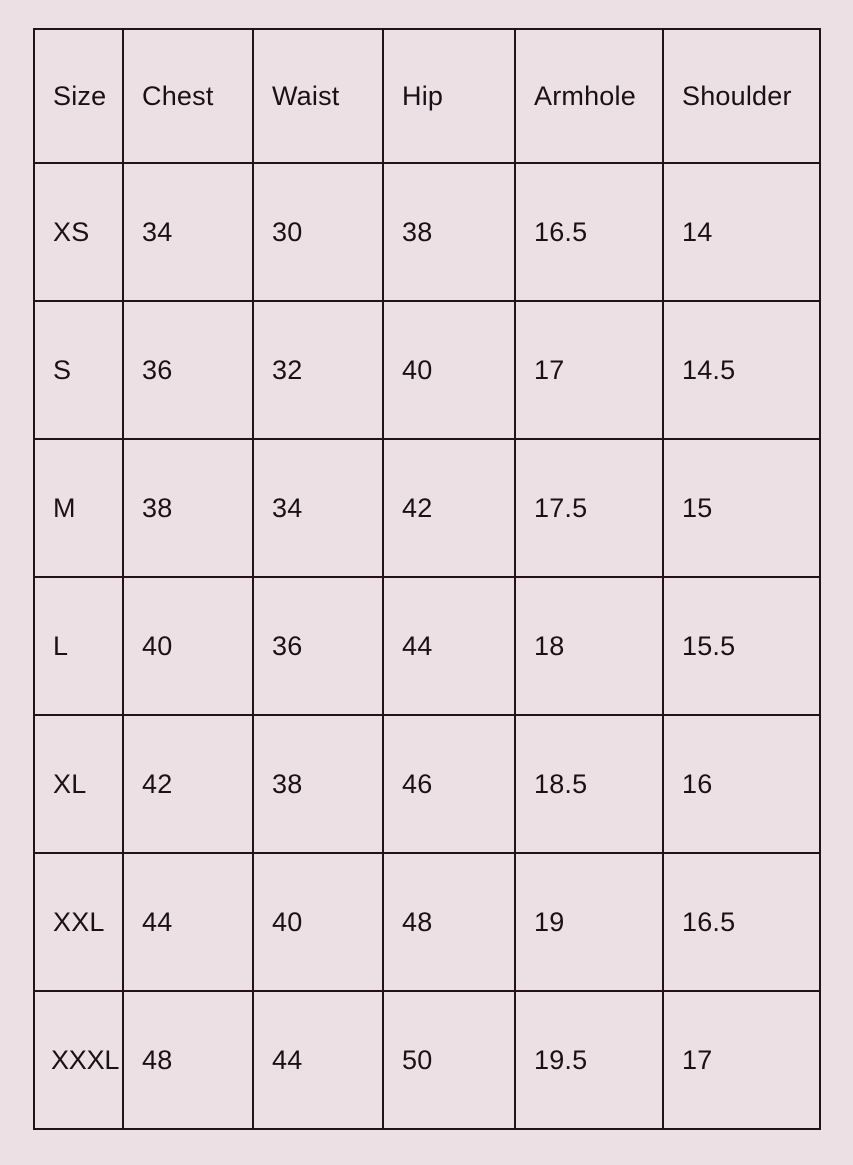  Describe the element at coordinates (449, 784) in the screenshot. I see `cell-hip: 46` at that location.